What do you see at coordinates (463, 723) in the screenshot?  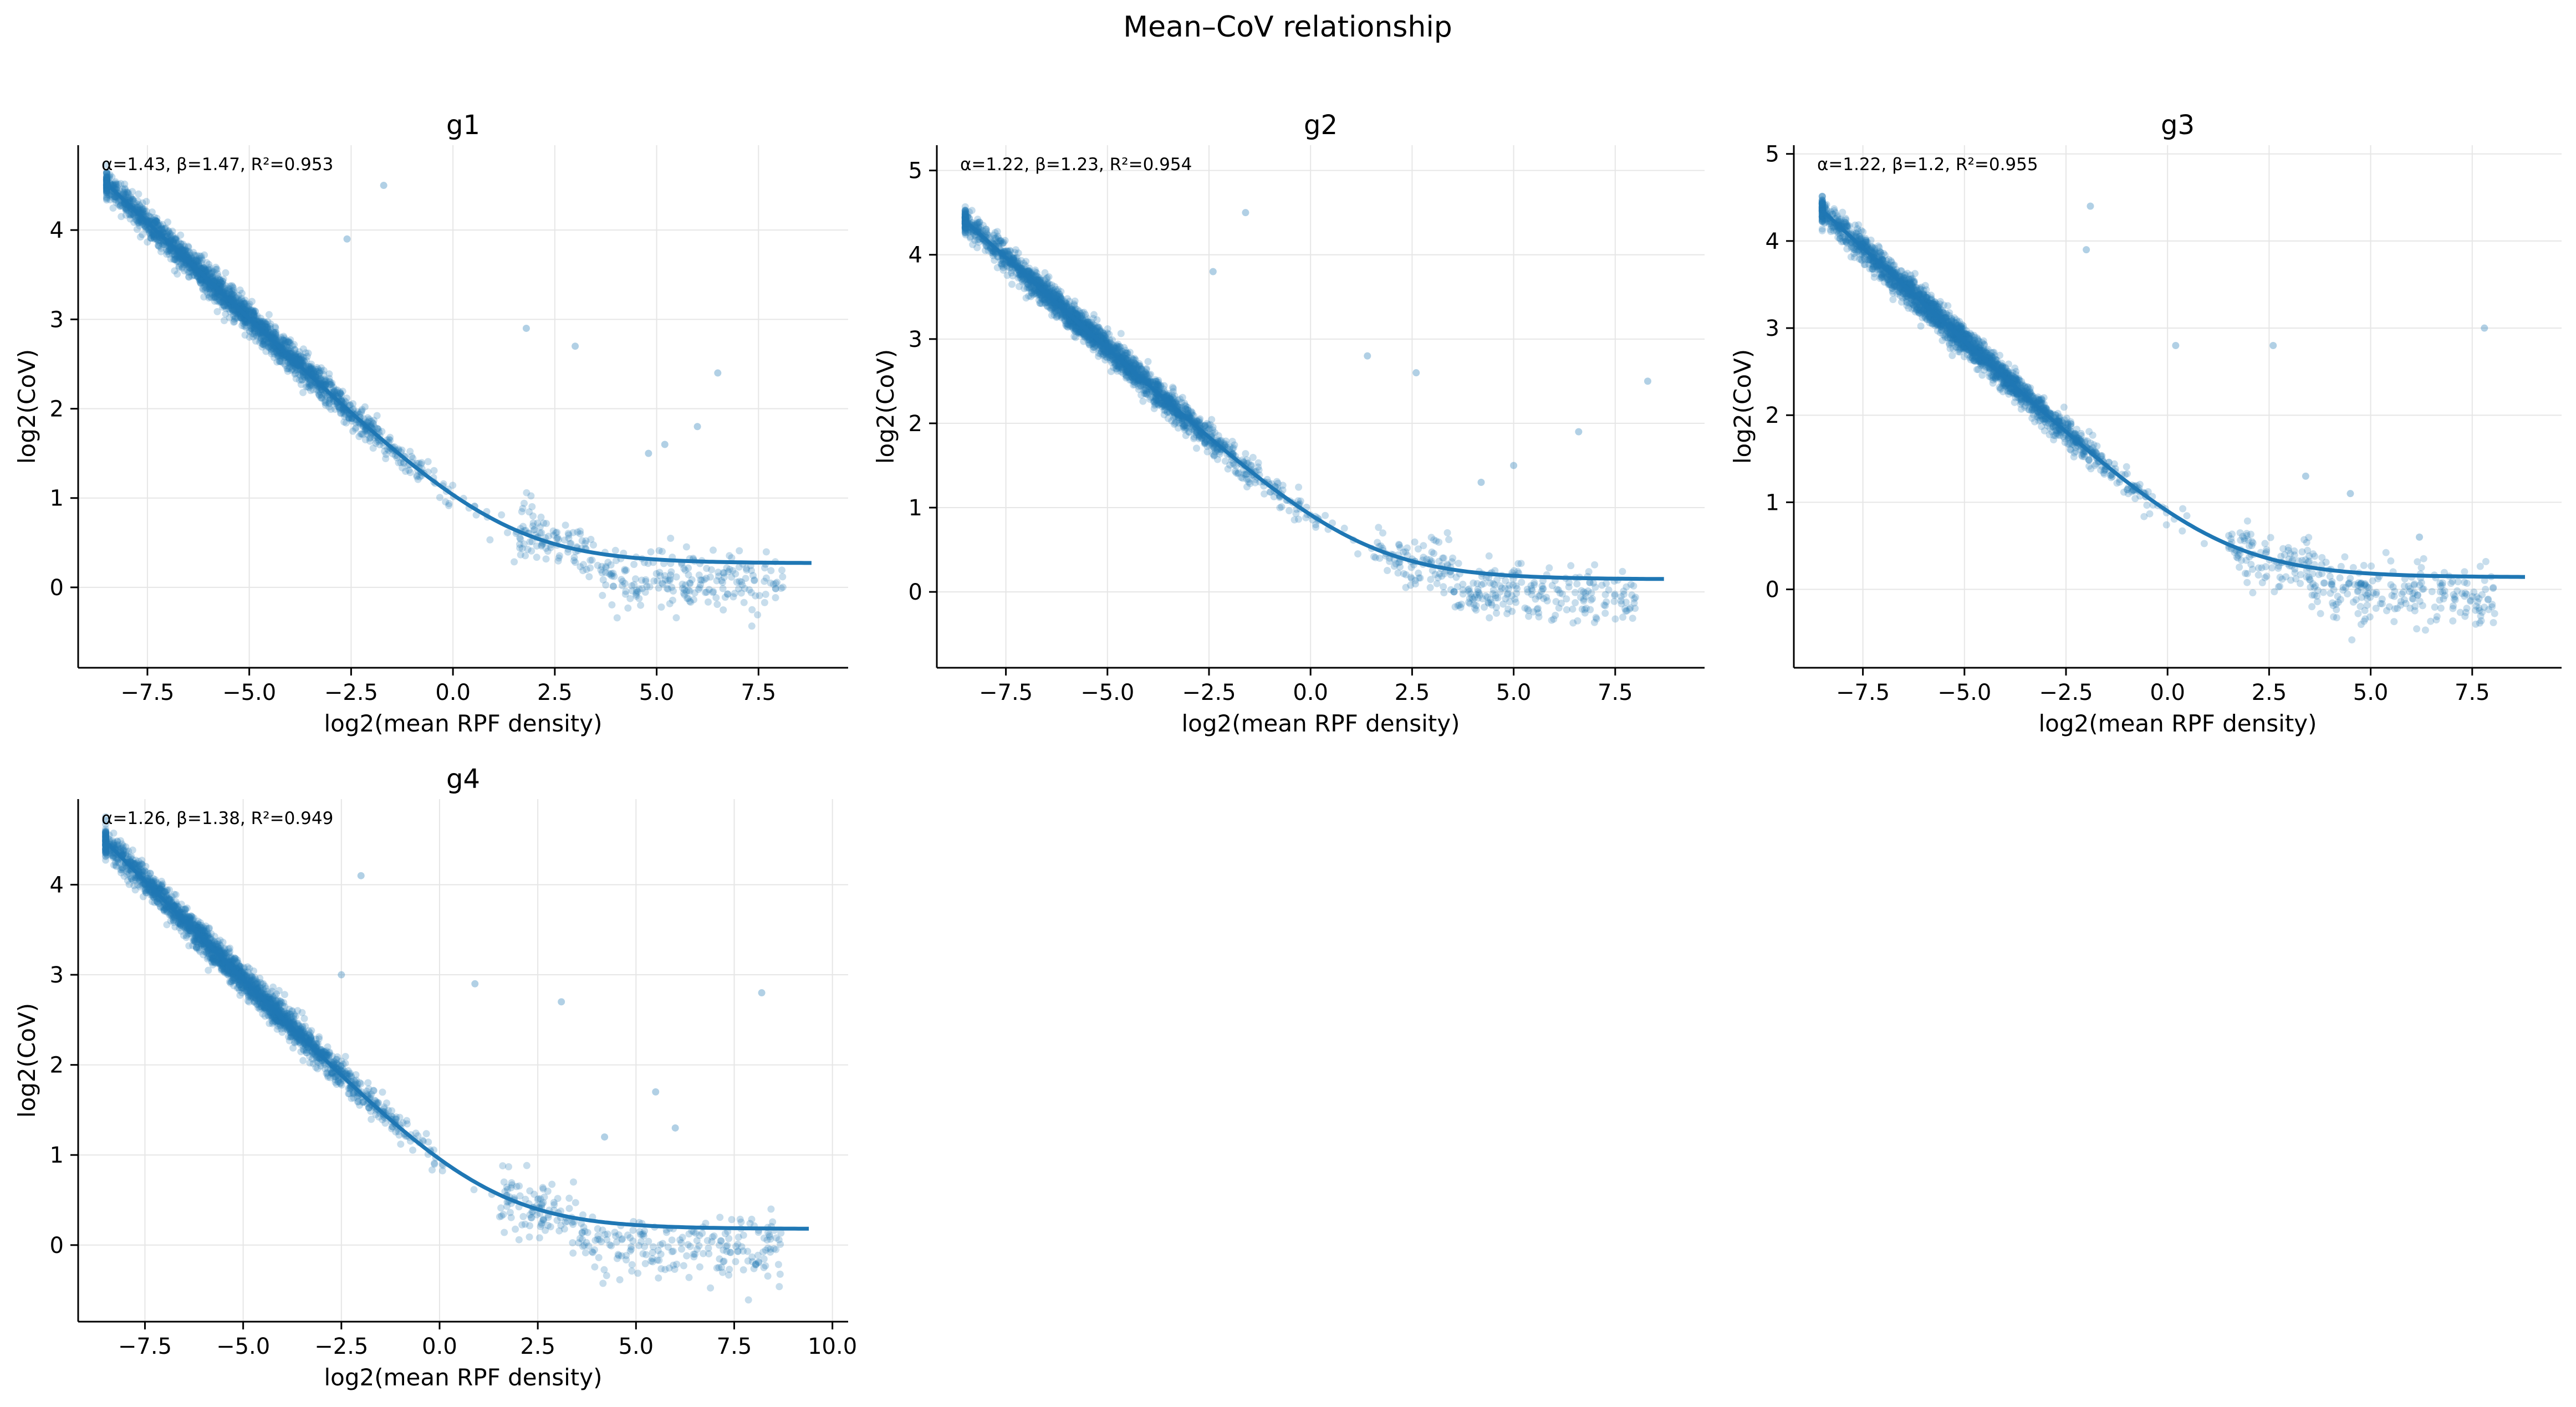 I see `x-axis-label: log2(mean RPF density)` at bounding box center [463, 723].